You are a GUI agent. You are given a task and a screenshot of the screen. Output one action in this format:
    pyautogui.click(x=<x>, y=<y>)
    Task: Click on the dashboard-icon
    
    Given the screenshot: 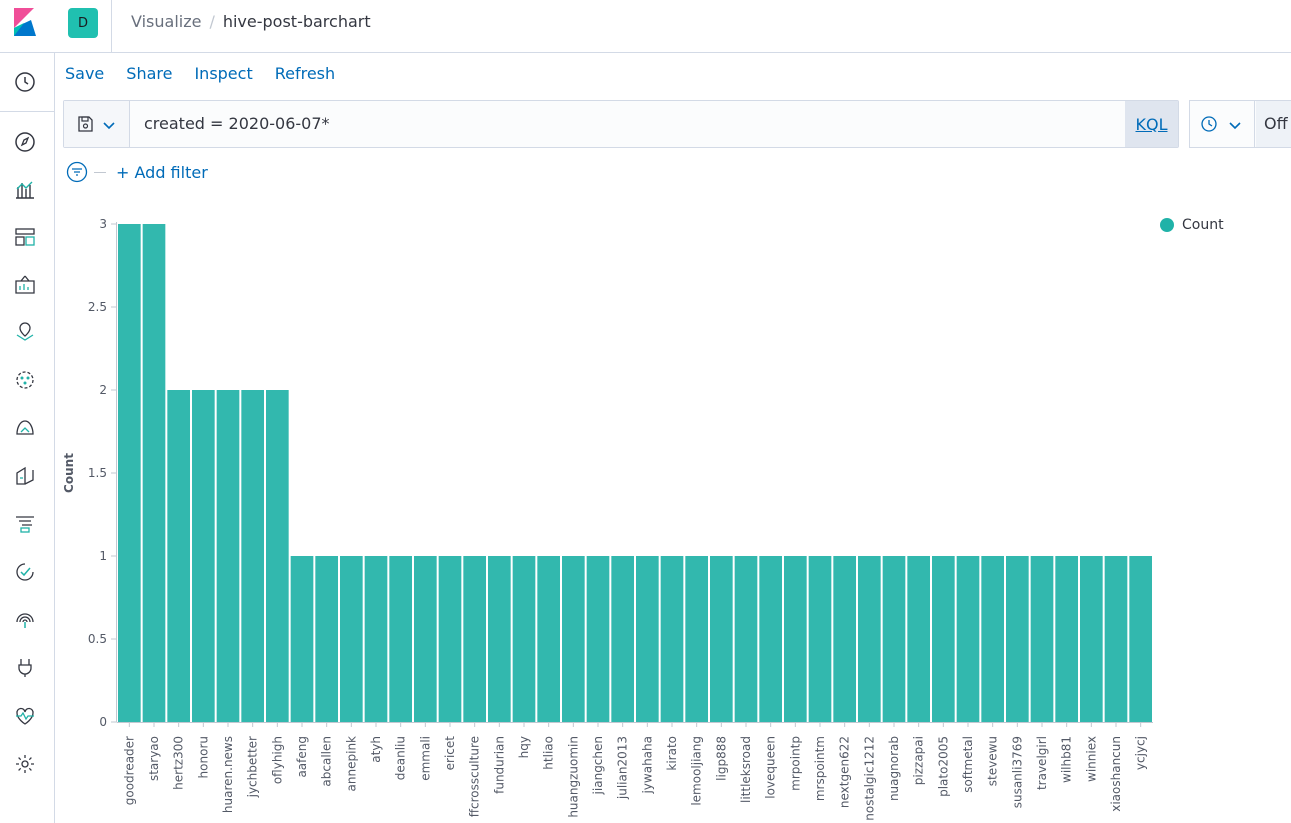 What is the action you would take?
    pyautogui.click(x=25, y=237)
    